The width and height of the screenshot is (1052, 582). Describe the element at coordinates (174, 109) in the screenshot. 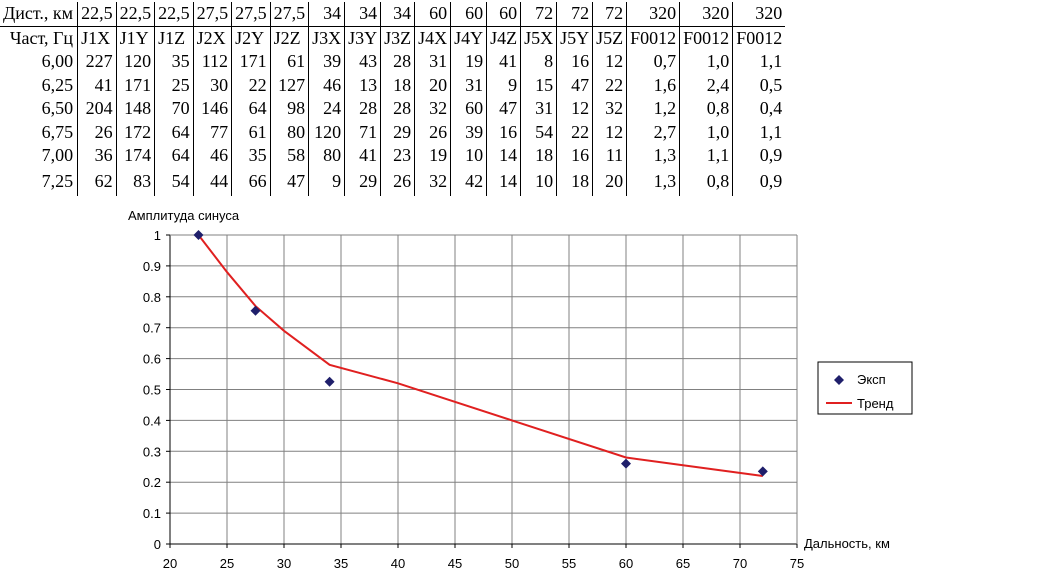

I see `table-cell: 70` at that location.